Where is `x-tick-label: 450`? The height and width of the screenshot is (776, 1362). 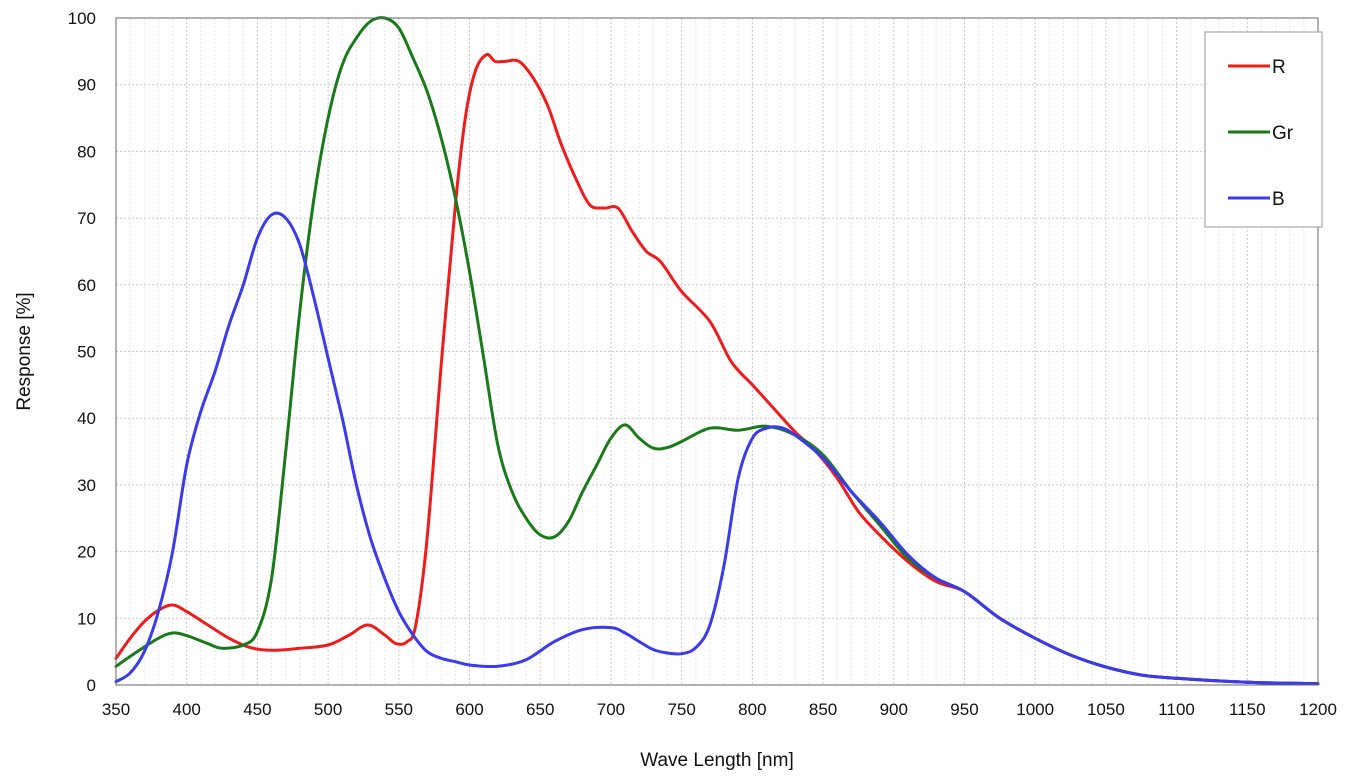 x-tick-label: 450 is located at coordinates (257, 709).